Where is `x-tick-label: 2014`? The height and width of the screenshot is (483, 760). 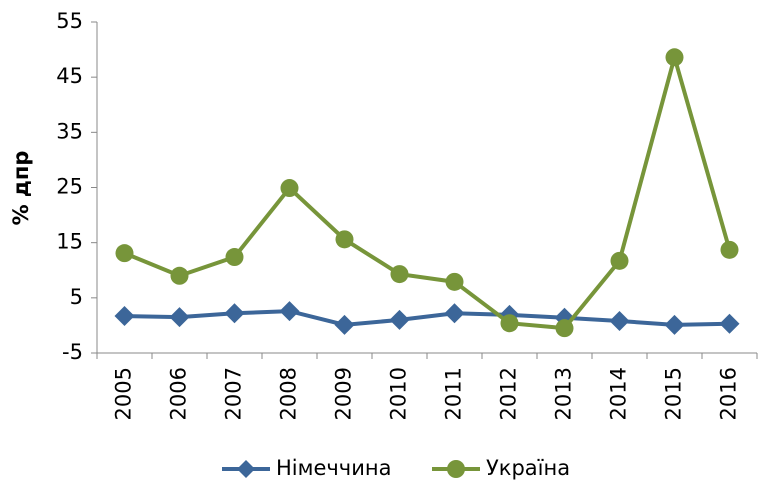
x-tick-label: 2014 is located at coordinates (619, 393).